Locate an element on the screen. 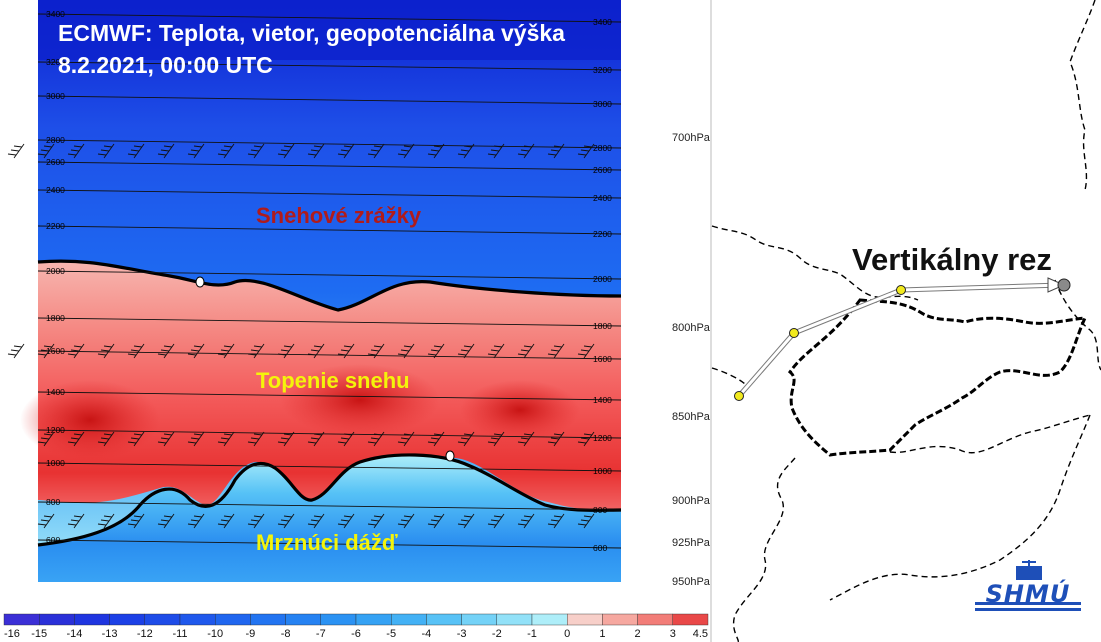  border-austria is located at coordinates (728, 376).